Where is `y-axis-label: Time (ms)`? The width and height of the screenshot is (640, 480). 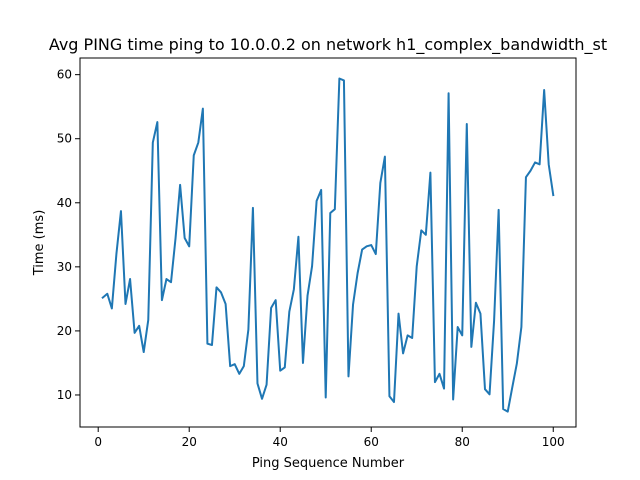
y-axis-label: Time (ms) is located at coordinates (39, 243).